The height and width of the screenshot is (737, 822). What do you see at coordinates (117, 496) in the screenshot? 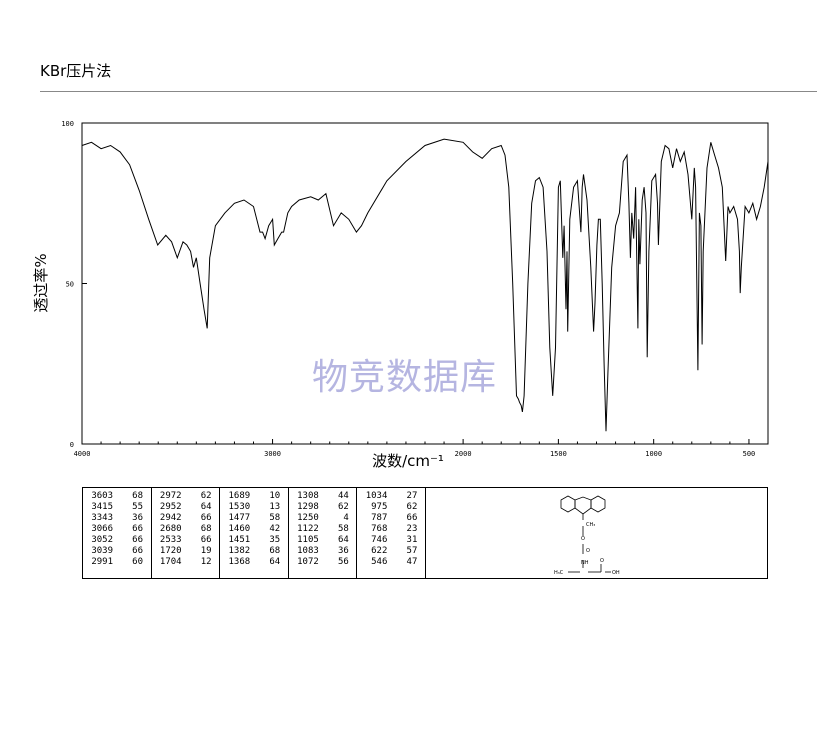
I see `peak-row: 3603 68` at bounding box center [117, 496].